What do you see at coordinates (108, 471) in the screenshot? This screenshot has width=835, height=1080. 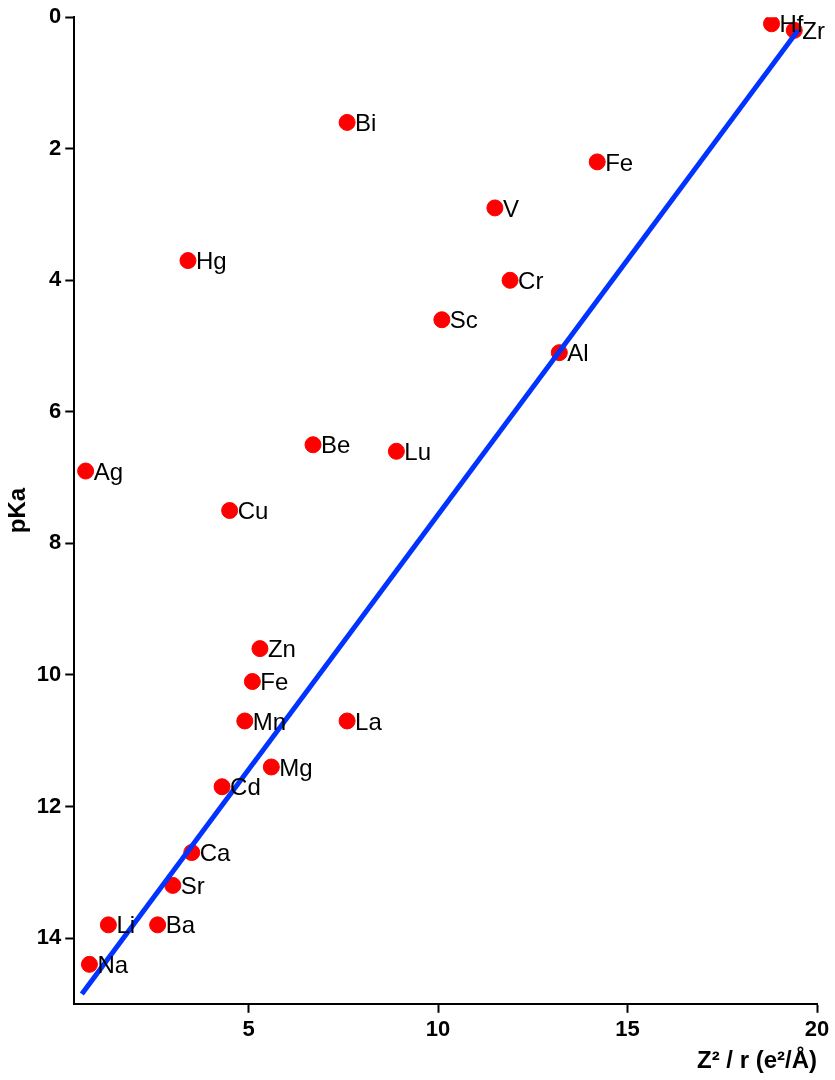 I see `annotation: Ag` at bounding box center [108, 471].